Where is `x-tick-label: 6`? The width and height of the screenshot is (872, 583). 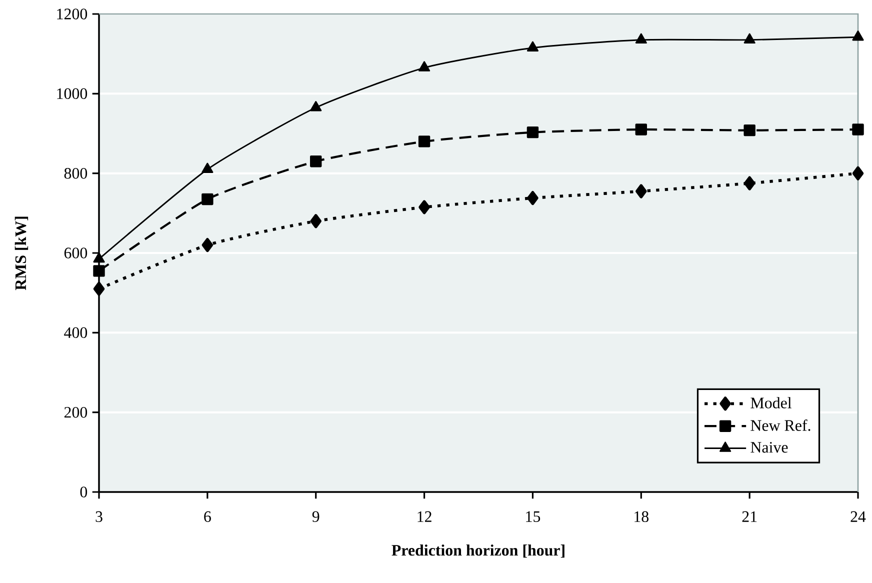 x-tick-label: 6 is located at coordinates (207, 516).